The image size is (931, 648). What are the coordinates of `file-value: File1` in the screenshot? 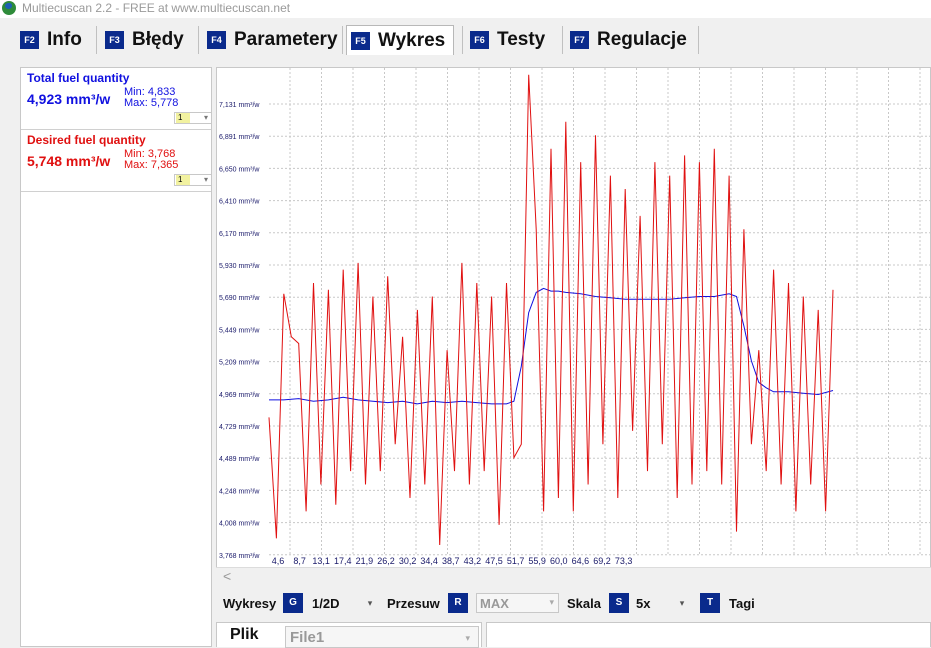 It's located at (307, 637).